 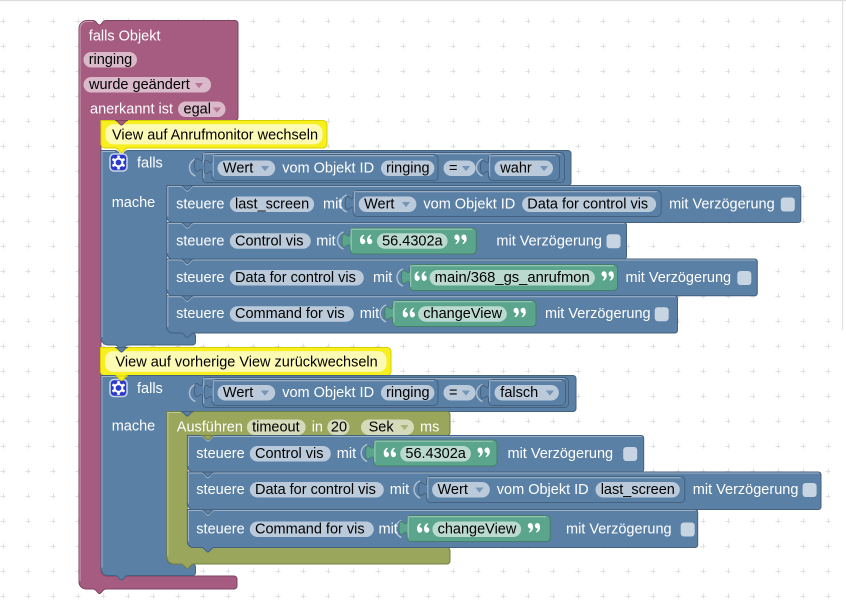 What do you see at coordinates (139, 85) in the screenshot?
I see `svg-text: wurde geändert` at bounding box center [139, 85].